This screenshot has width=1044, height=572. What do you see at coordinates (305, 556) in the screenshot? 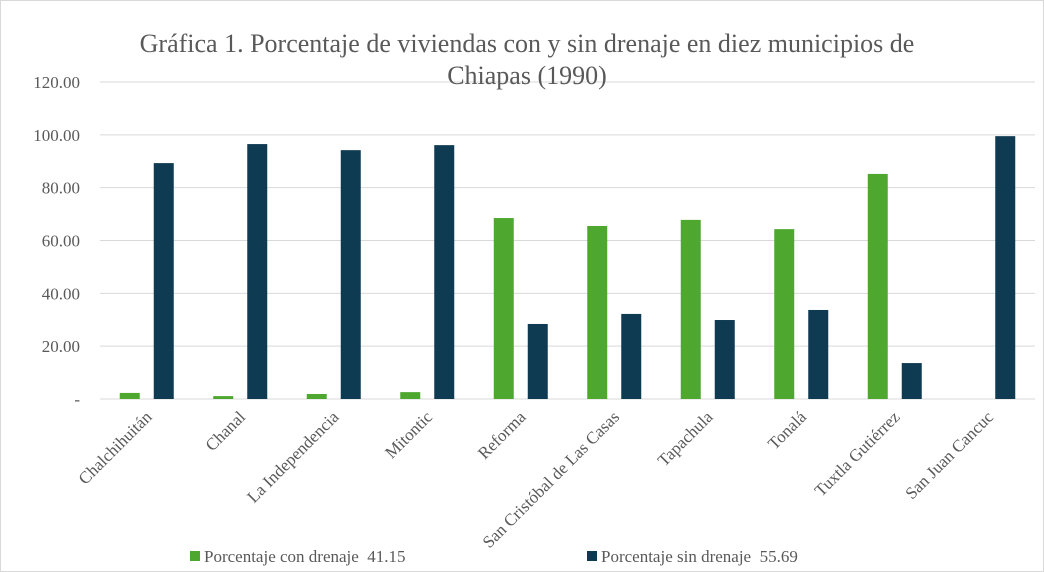
I see `legend-label: Porcentaje con drenaje 41.15` at bounding box center [305, 556].